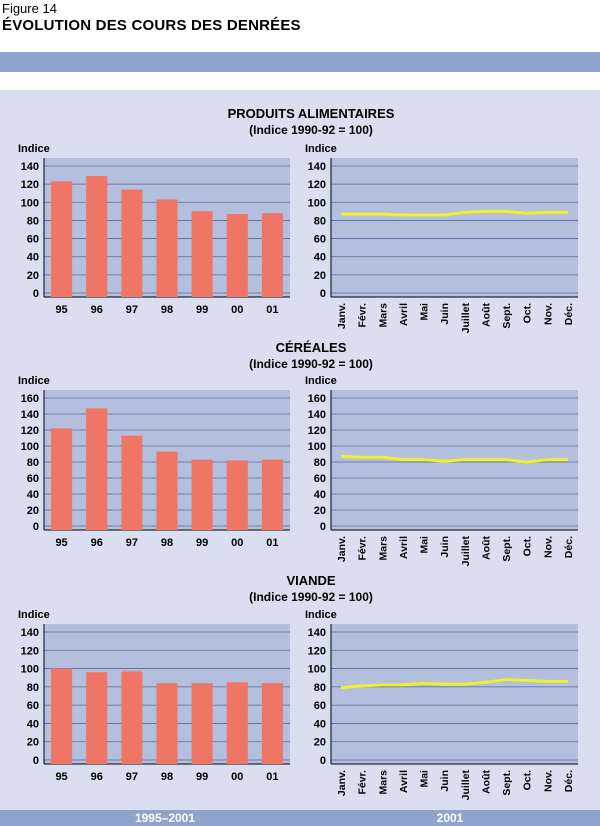 The image size is (600, 826). What do you see at coordinates (320, 495) in the screenshot?
I see `line-chart-2-y-tick-label: 40` at bounding box center [320, 495].